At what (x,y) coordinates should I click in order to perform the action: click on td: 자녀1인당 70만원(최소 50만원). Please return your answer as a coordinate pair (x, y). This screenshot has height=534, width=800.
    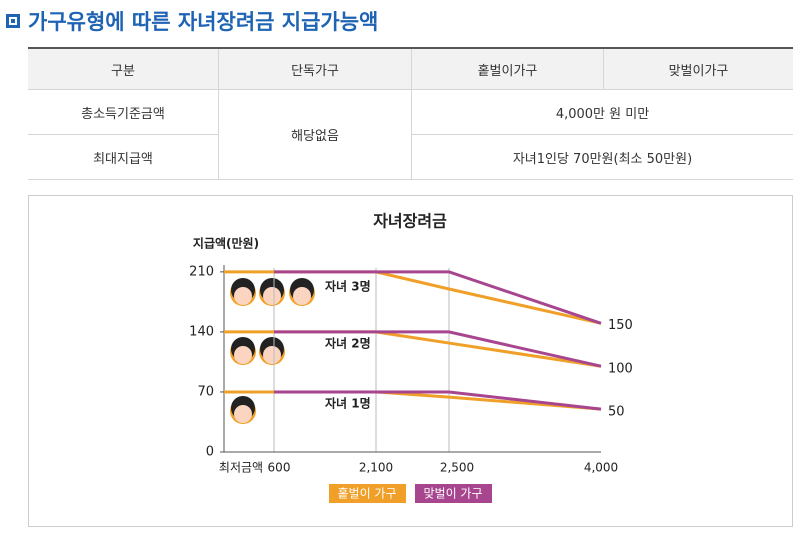
    Looking at the image, I should click on (602, 157).